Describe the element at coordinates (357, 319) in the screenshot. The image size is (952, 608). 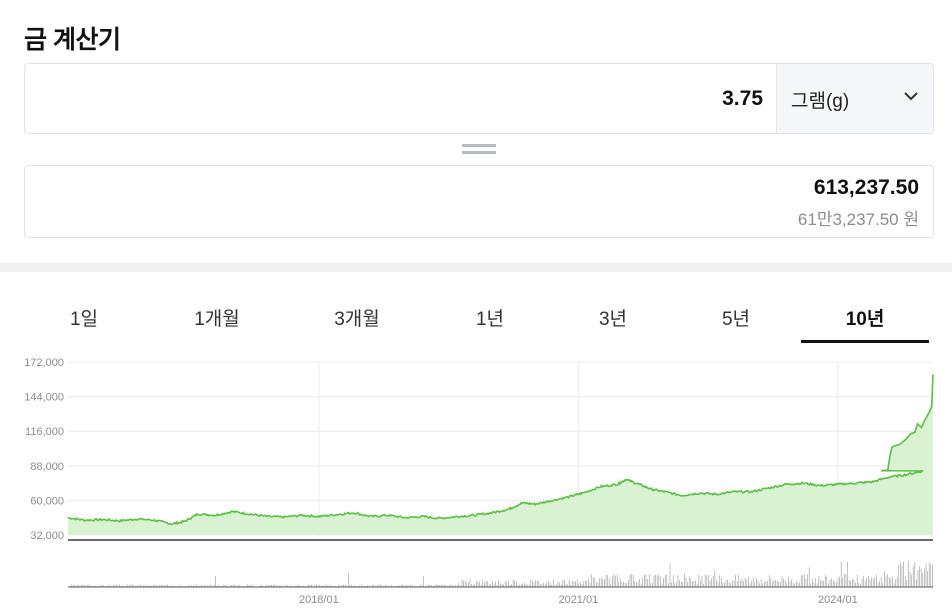
I see `tab-3m: 3개월` at that location.